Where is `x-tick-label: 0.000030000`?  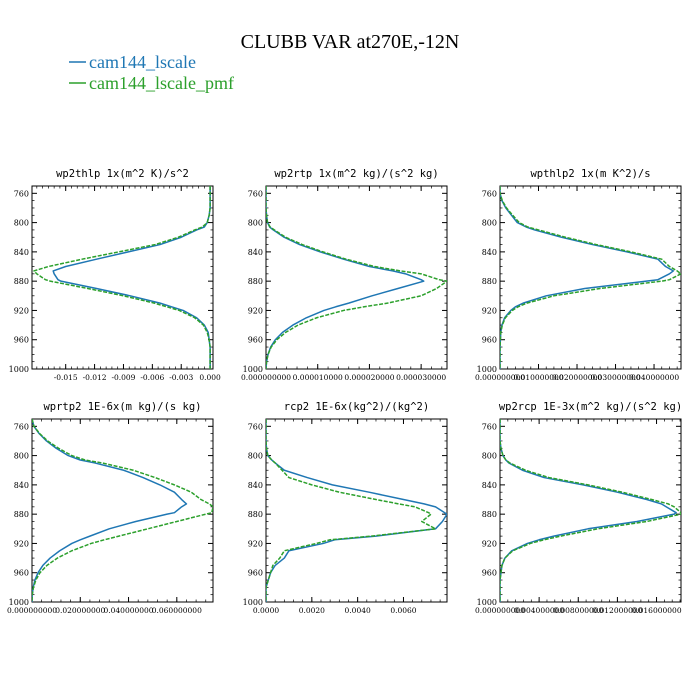 x-tick-label: 0.000030000 is located at coordinates (421, 377).